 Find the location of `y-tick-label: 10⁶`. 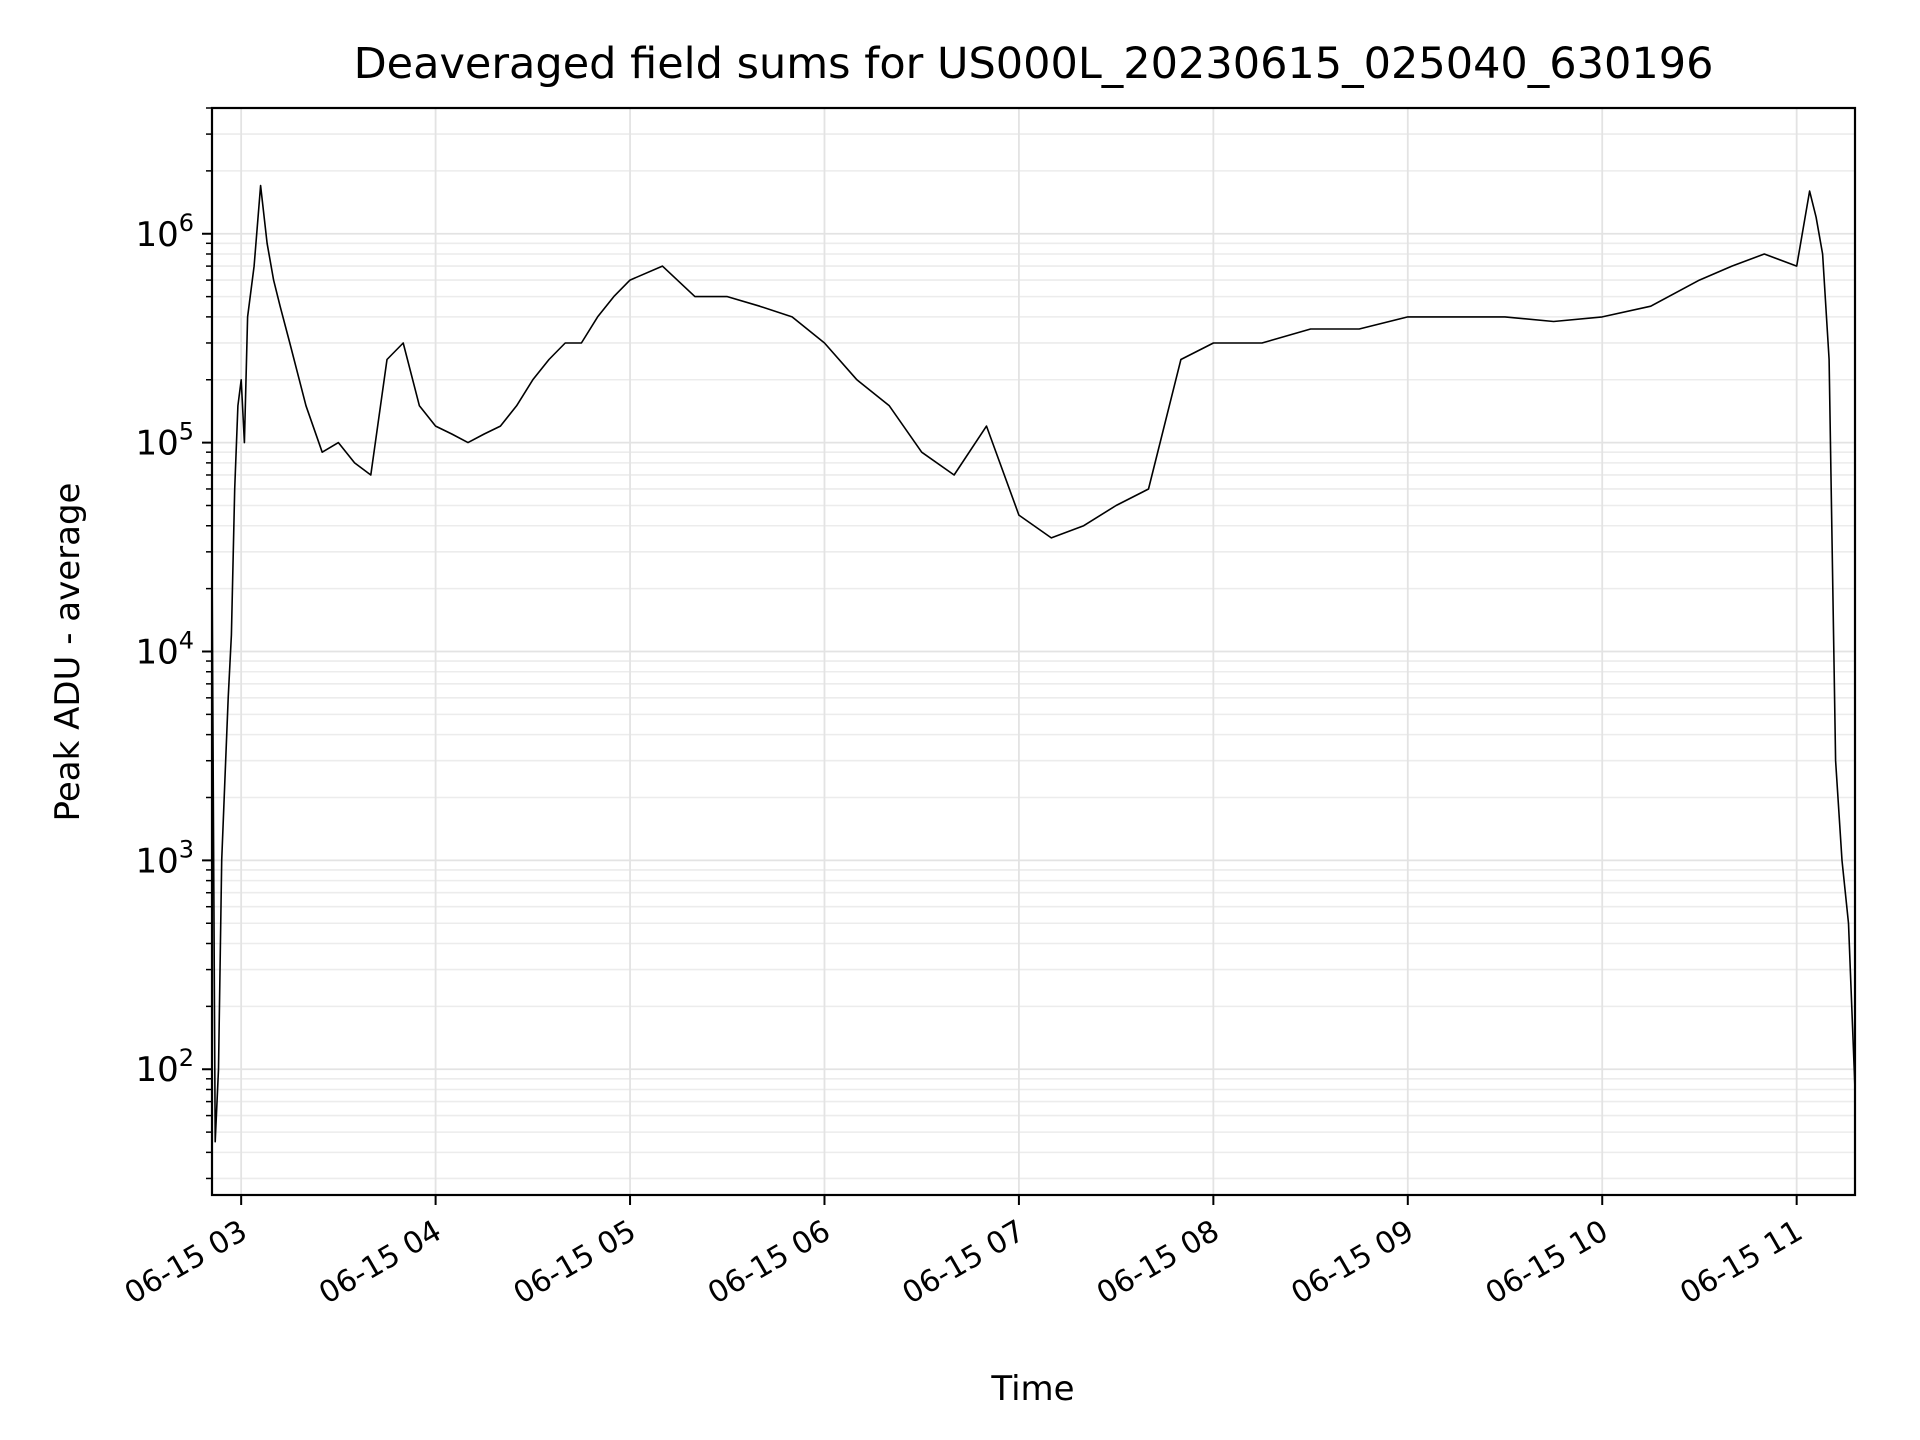

y-tick-label: 10⁶ is located at coordinates (164, 232).